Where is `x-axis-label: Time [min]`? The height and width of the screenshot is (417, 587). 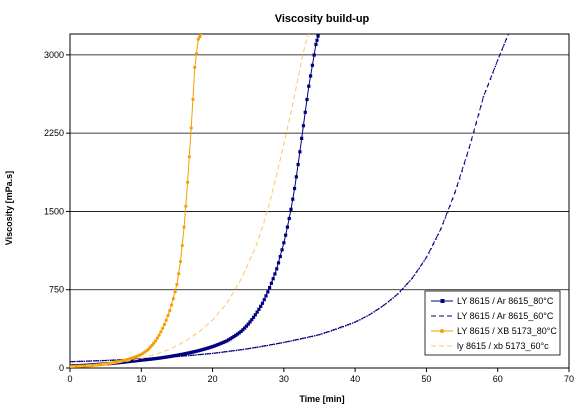 x-axis-label: Time [min] is located at coordinates (321, 399).